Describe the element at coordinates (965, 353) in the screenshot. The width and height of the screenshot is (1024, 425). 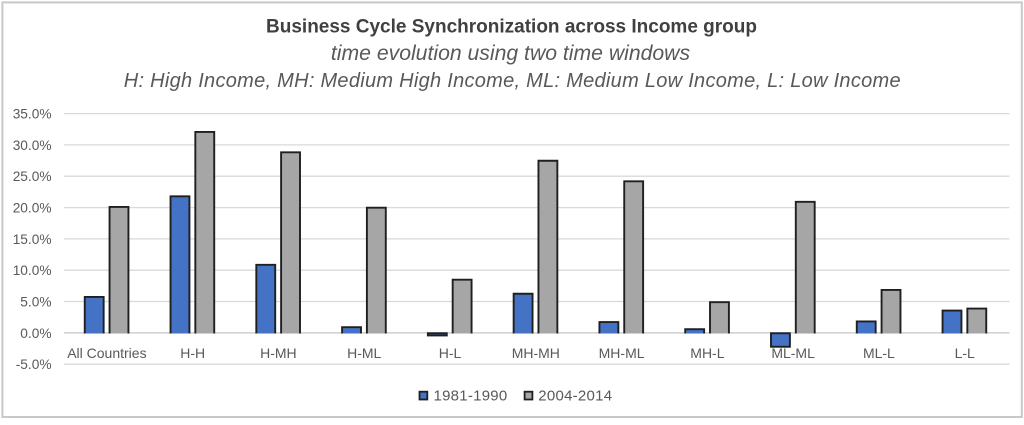
I see `svg-text: L-L` at that location.